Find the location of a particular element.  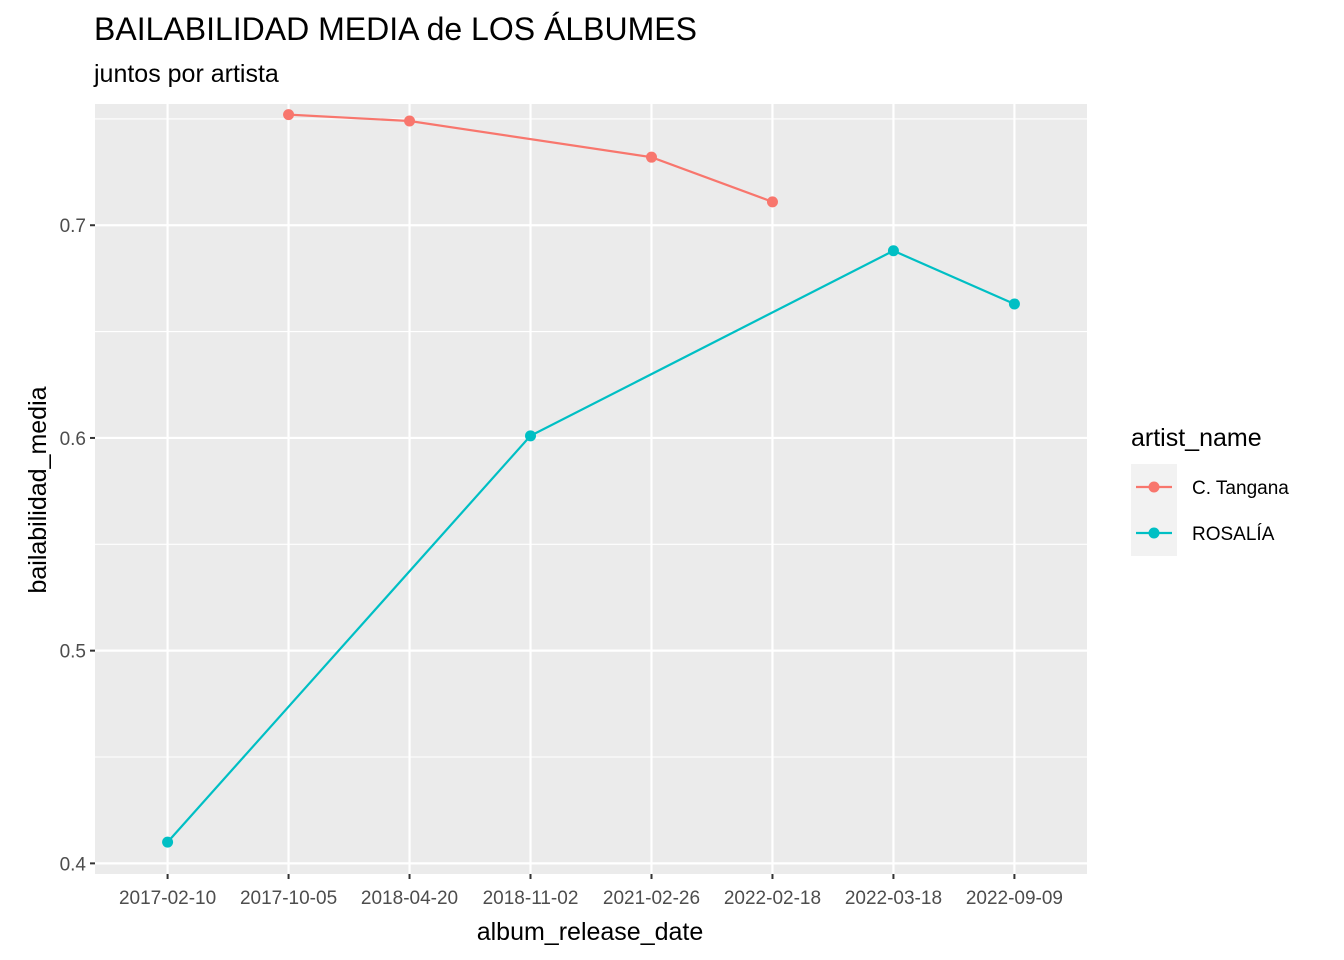

y-tick-label: 0.4 is located at coordinates (73, 864).